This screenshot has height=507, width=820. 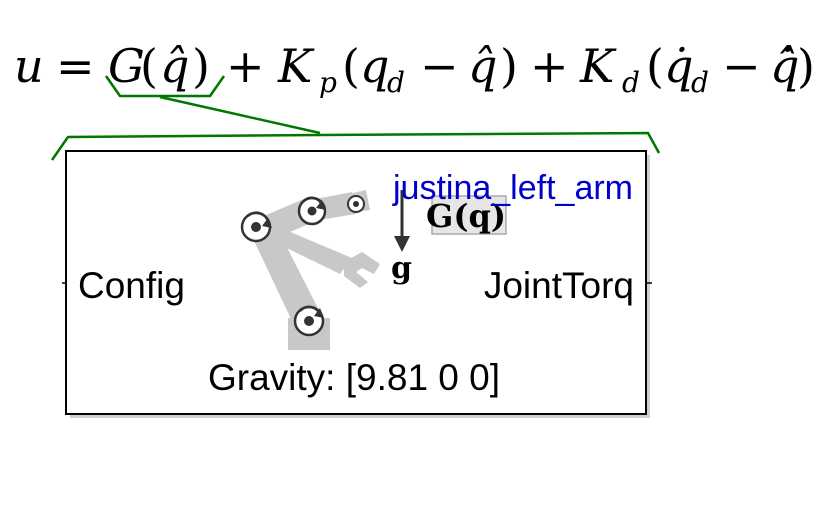 What do you see at coordinates (29, 66) in the screenshot?
I see `eq-u: u` at bounding box center [29, 66].